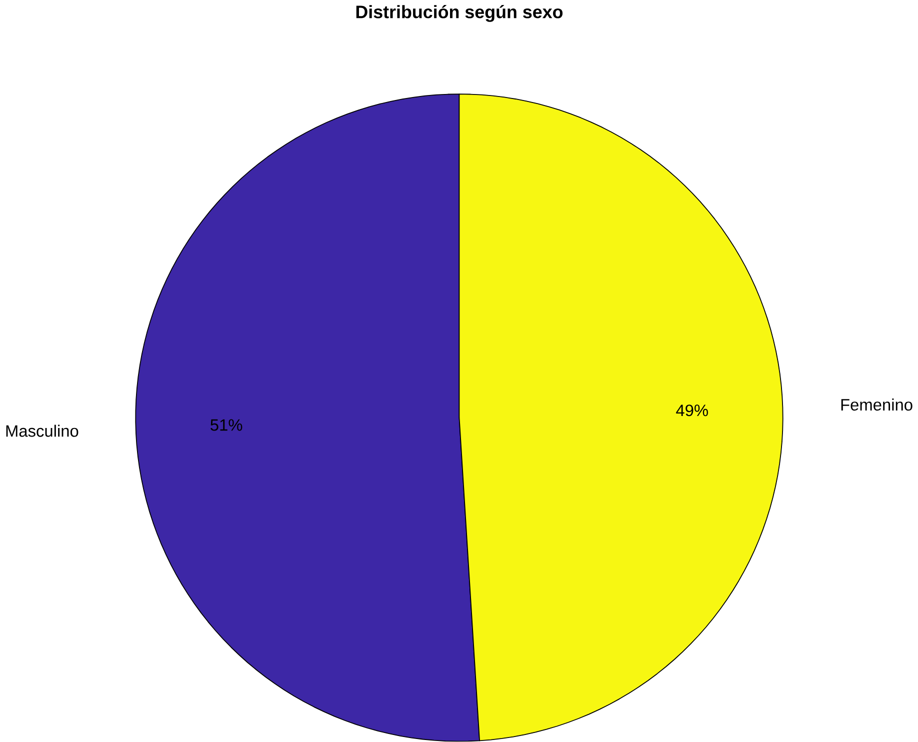 The image size is (918, 742). I want to click on data-label: 51%, so click(226, 425).